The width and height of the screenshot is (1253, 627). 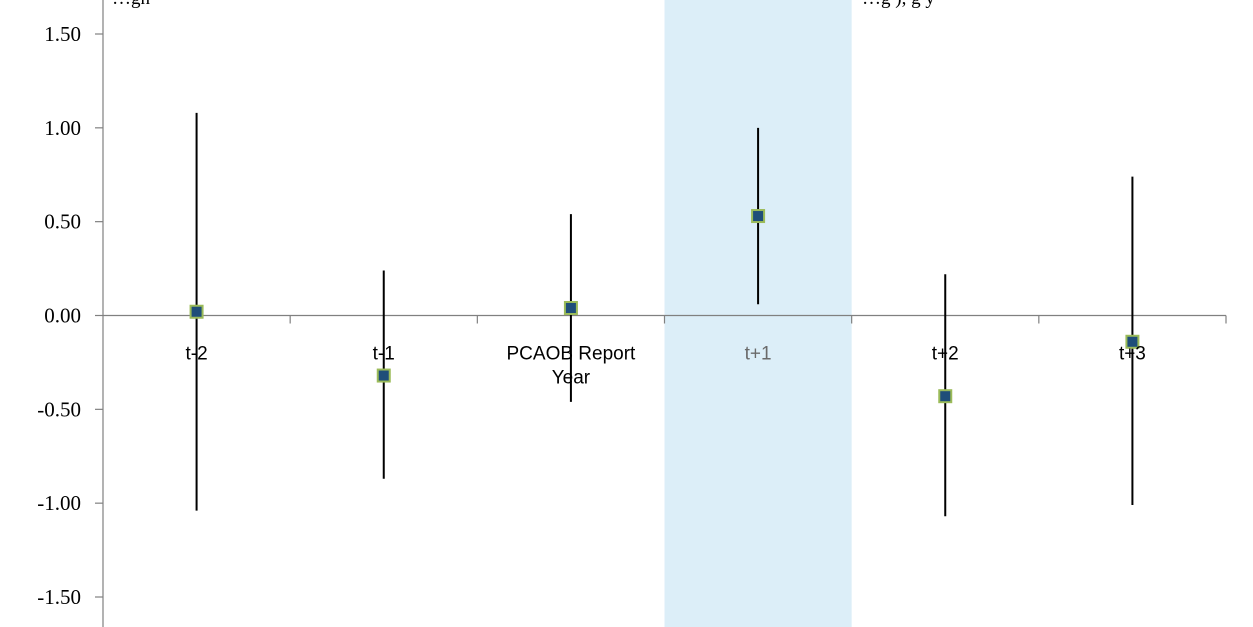 What do you see at coordinates (1132, 354) in the screenshot?
I see `x-tick-label: t+3` at bounding box center [1132, 354].